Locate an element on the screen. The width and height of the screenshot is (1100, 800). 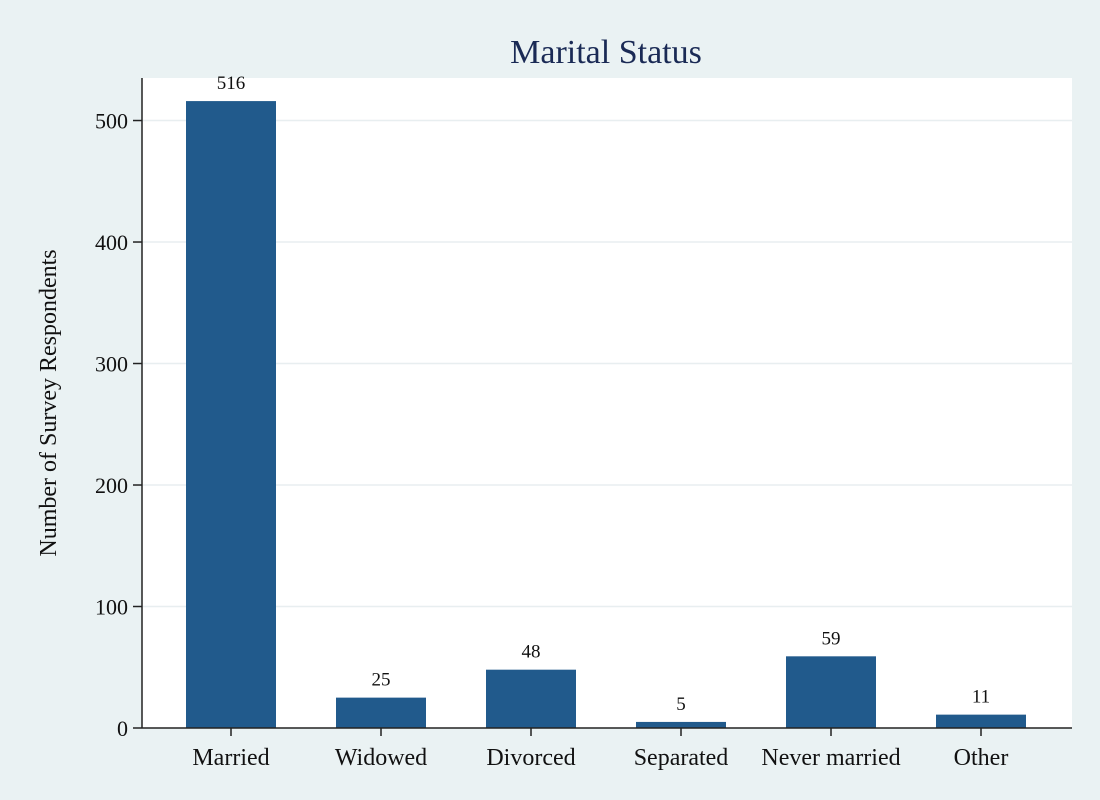
y-tick-label: 500 is located at coordinates (111, 121).